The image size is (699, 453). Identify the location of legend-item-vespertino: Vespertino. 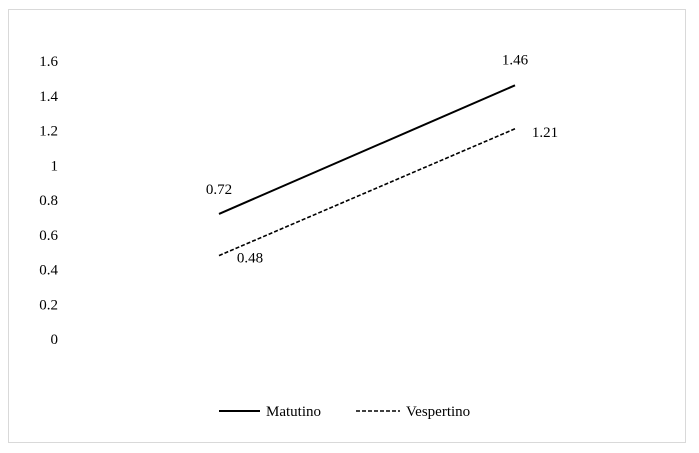
(413, 412).